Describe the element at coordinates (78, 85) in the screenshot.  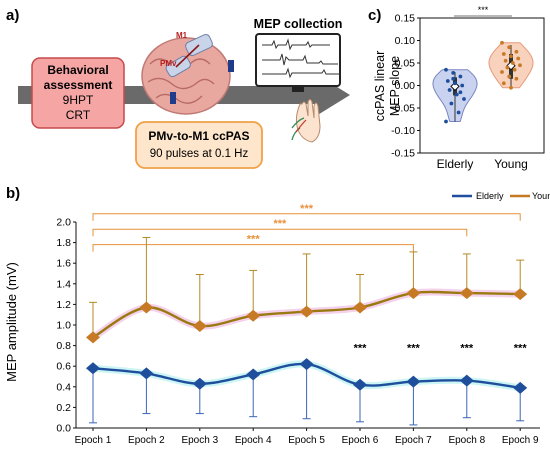
I see `behavioral-title-2: assessment` at that location.